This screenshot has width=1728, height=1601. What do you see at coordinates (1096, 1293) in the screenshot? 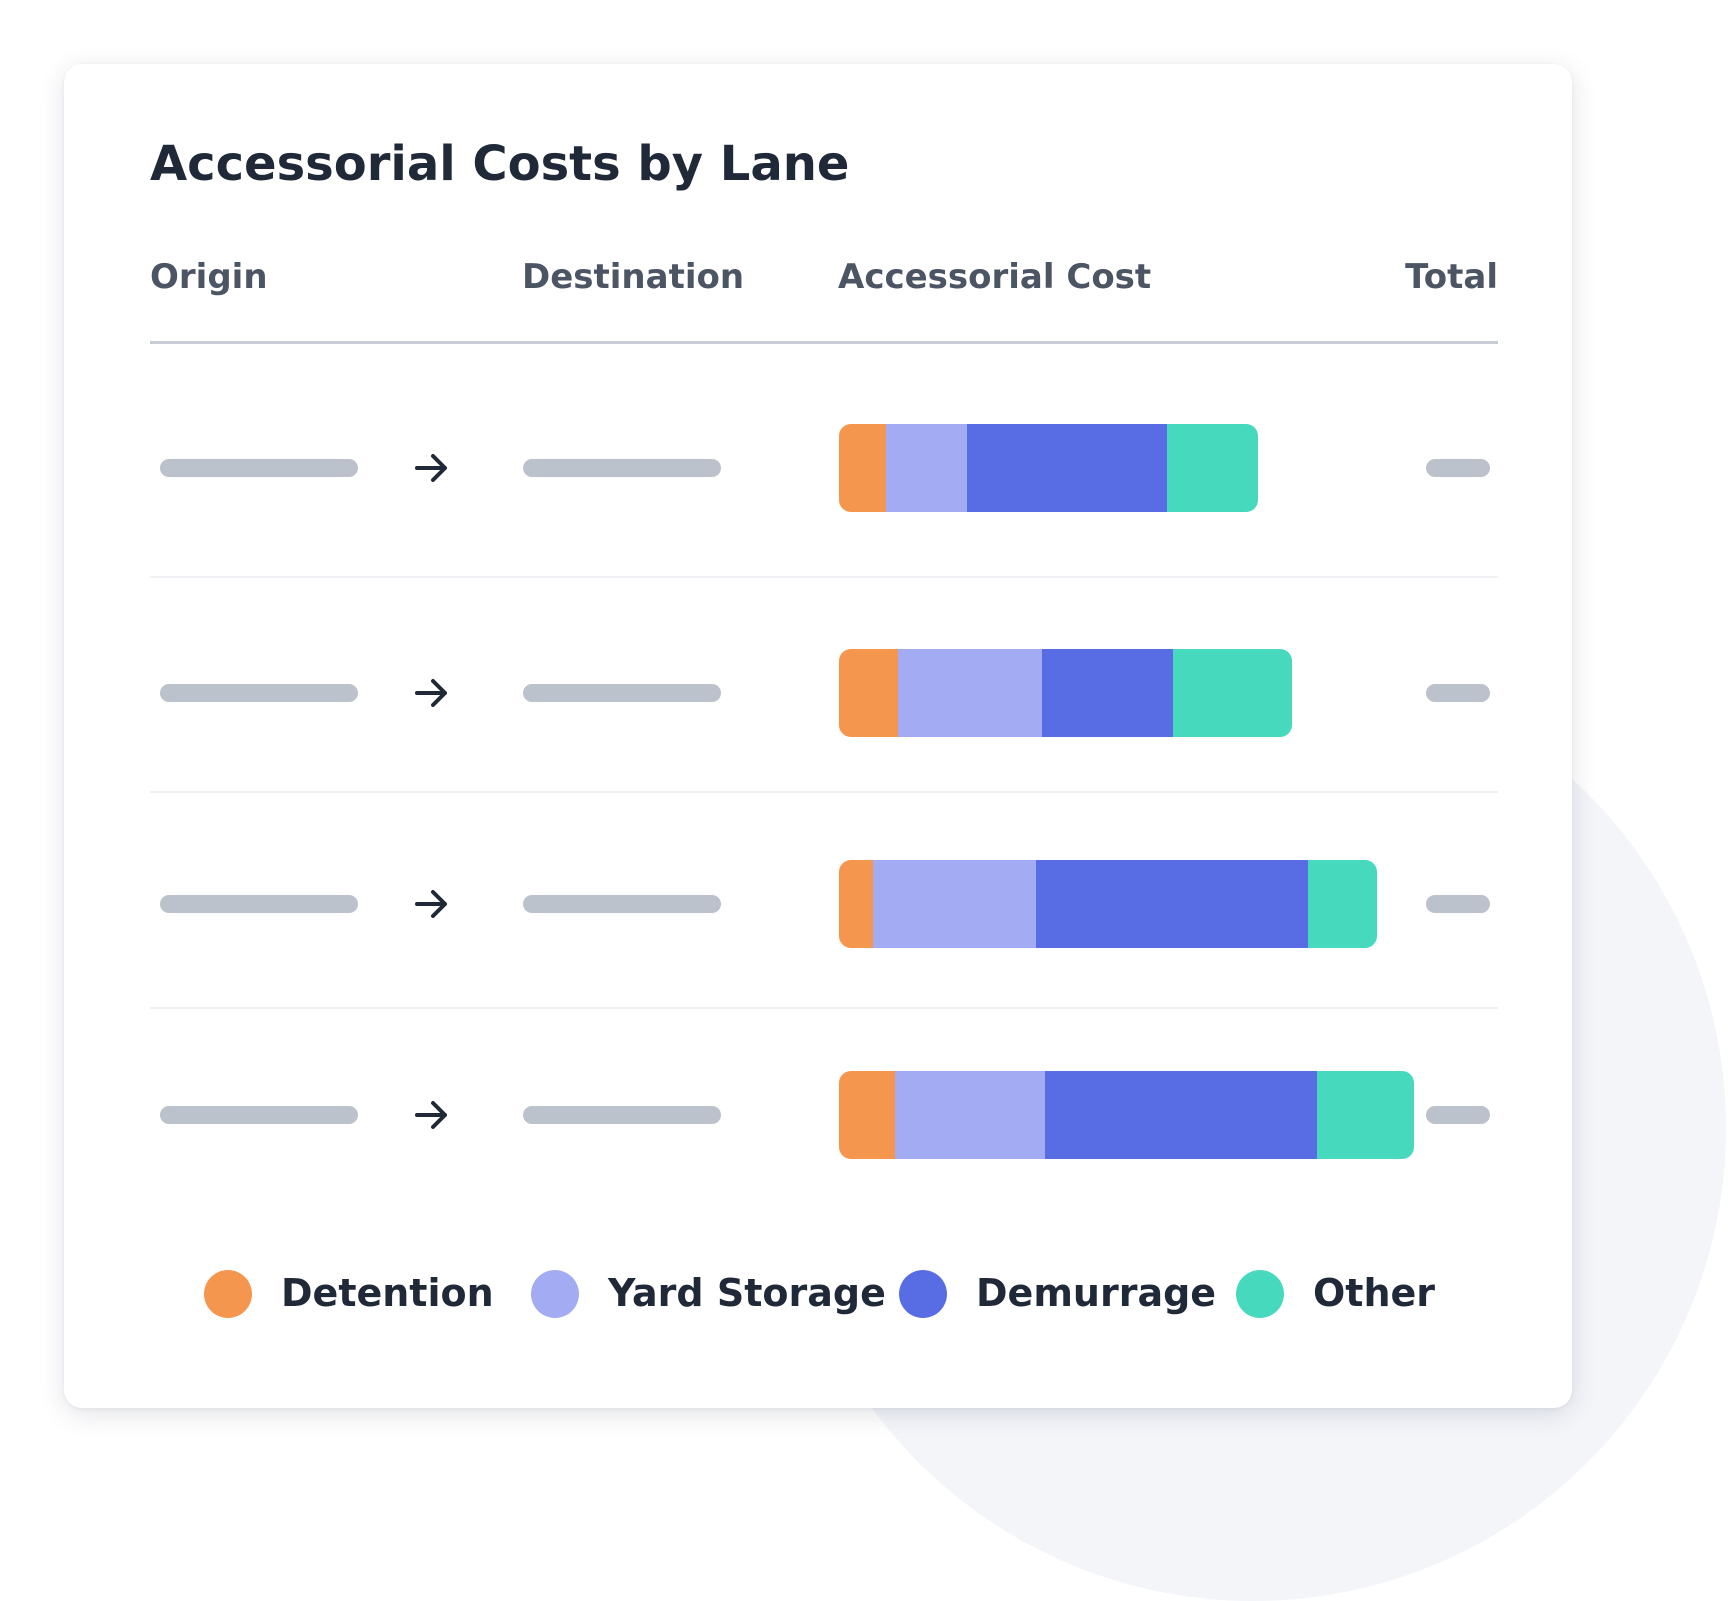
I see `legend-label-demurrage: Demurrage` at bounding box center [1096, 1293].